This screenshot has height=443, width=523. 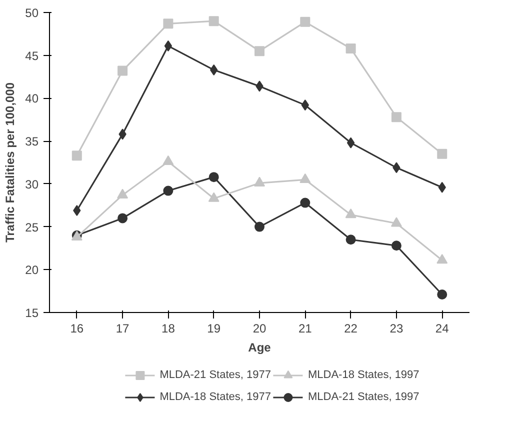 I want to click on y-axis-title: Traffic Fatalities per 100,000, so click(x=10, y=162).